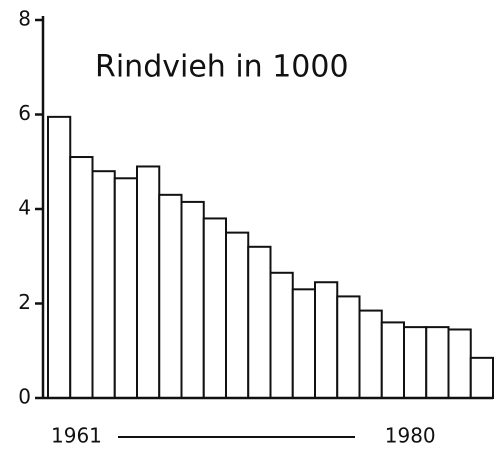  What do you see at coordinates (76, 436) in the screenshot?
I see `x-tick-label: 1961` at bounding box center [76, 436].